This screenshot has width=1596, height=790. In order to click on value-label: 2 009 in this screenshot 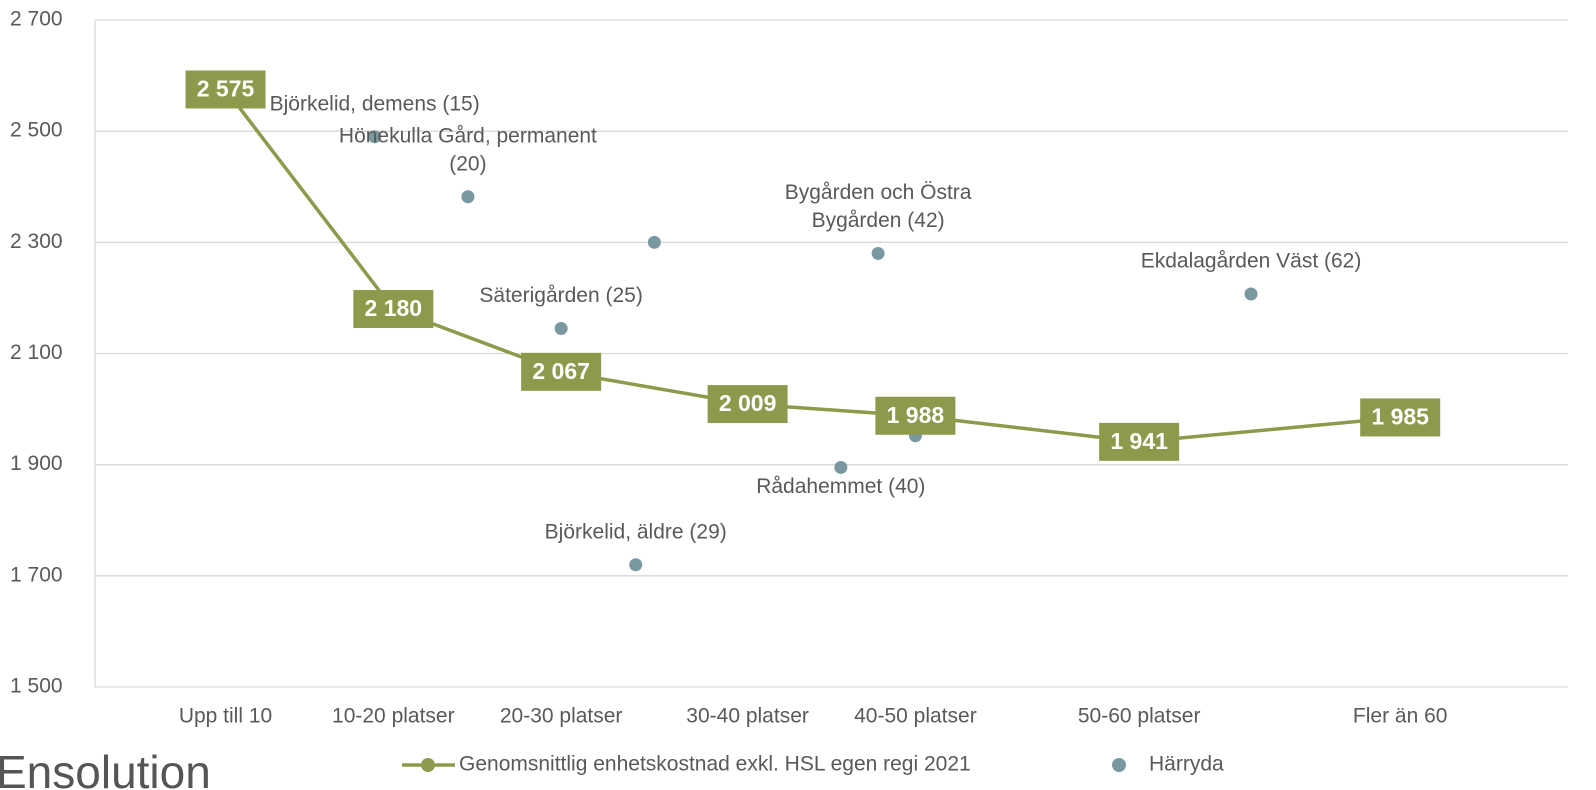, I will do `click(748, 403)`.